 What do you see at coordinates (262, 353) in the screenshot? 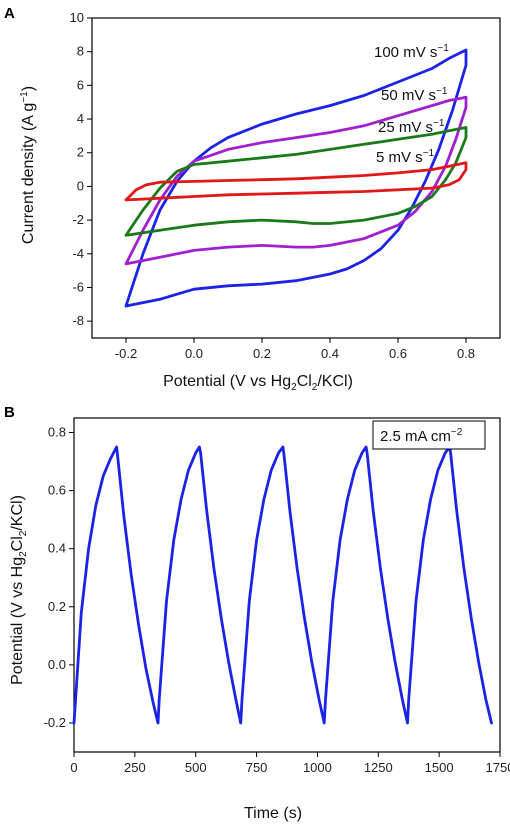
I see `x-tick-label: 0.2` at bounding box center [262, 353].